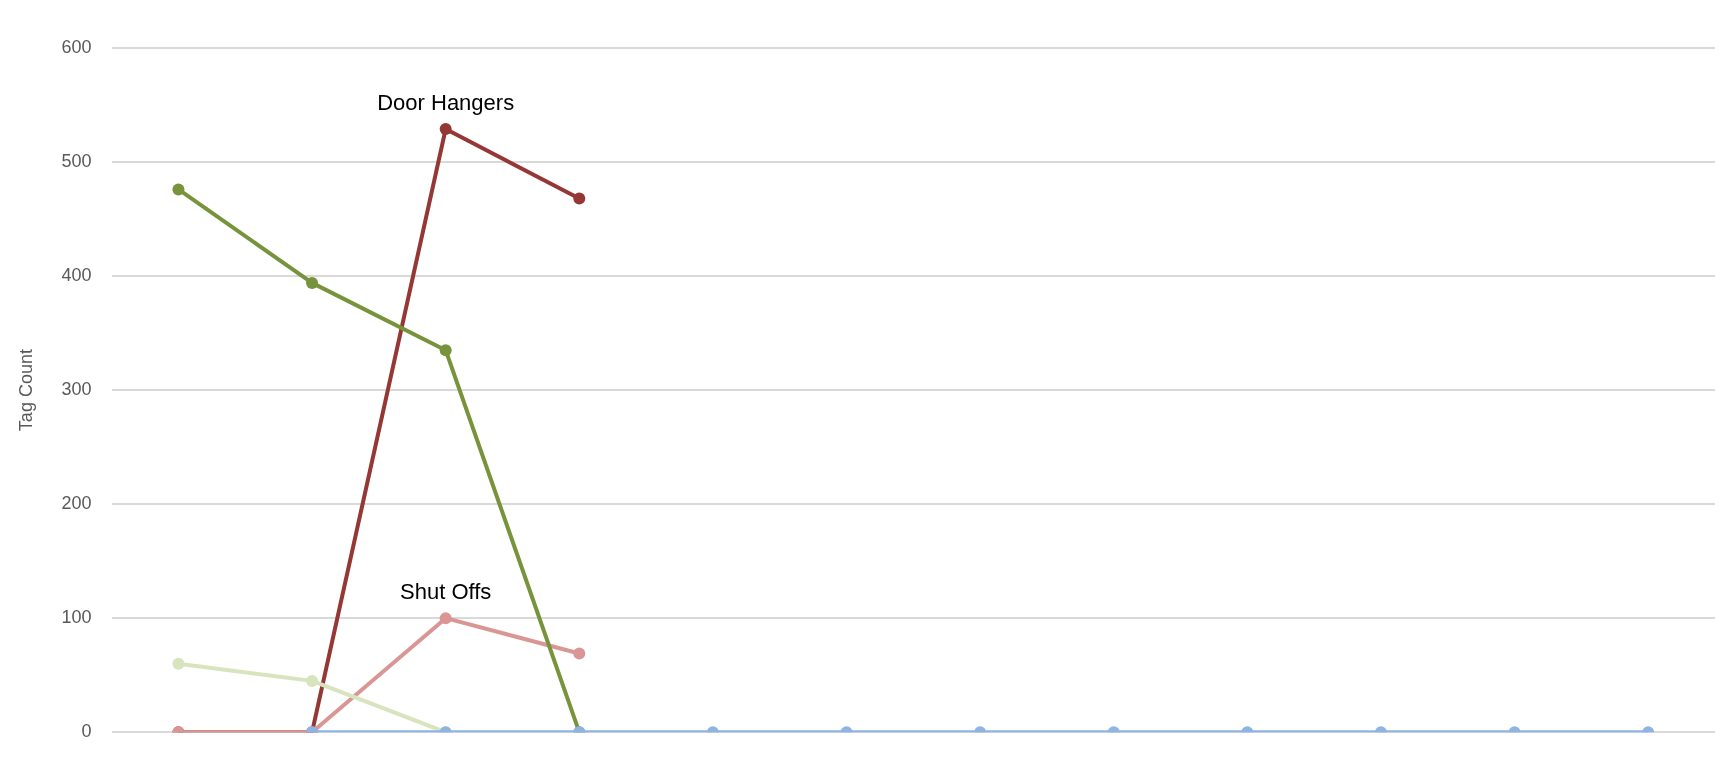 This screenshot has width=1733, height=775. What do you see at coordinates (76, 275) in the screenshot?
I see `y-tick-label: 400` at bounding box center [76, 275].